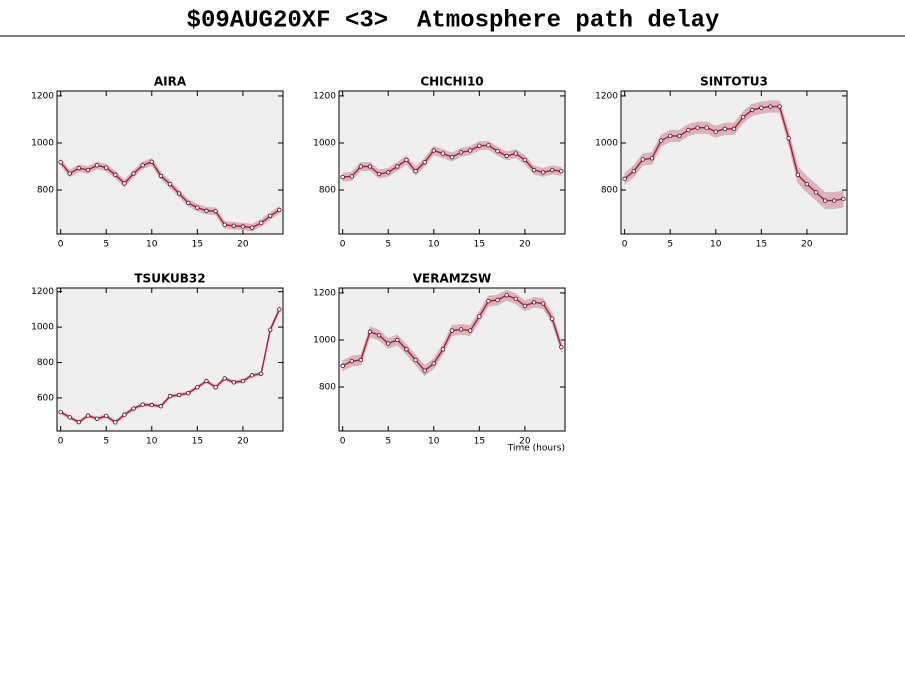 The height and width of the screenshot is (687, 905). What do you see at coordinates (170, 162) in the screenshot?
I see `plot-area` at bounding box center [170, 162].